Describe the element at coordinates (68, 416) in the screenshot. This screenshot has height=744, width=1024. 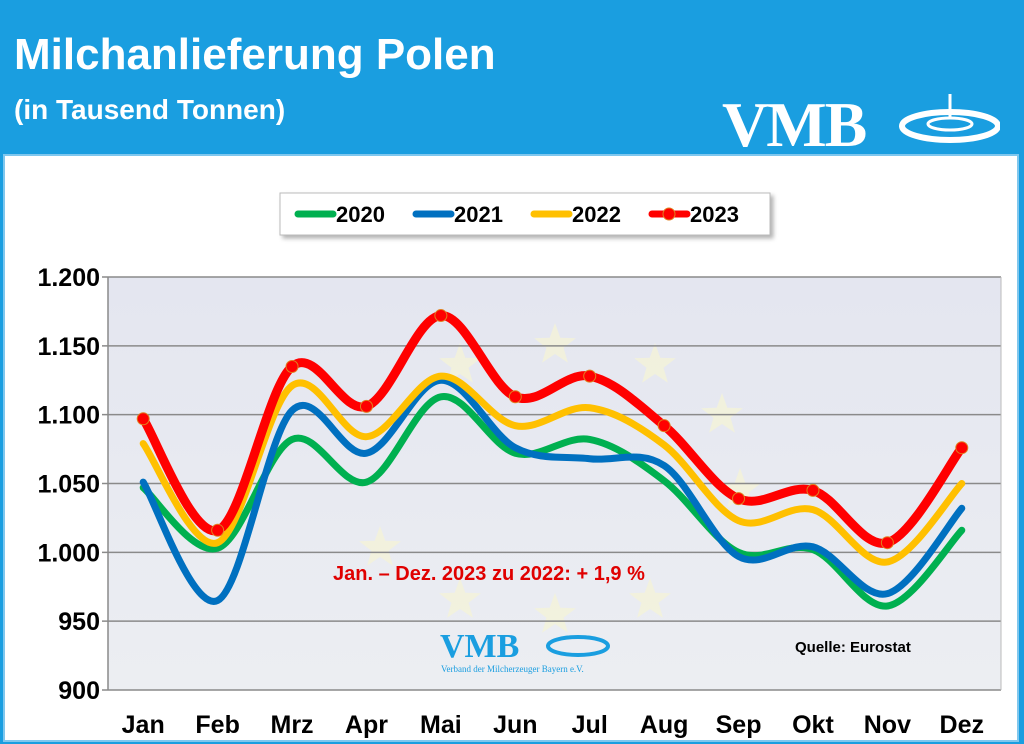
I see `y-tick-label: 1.100` at that location.